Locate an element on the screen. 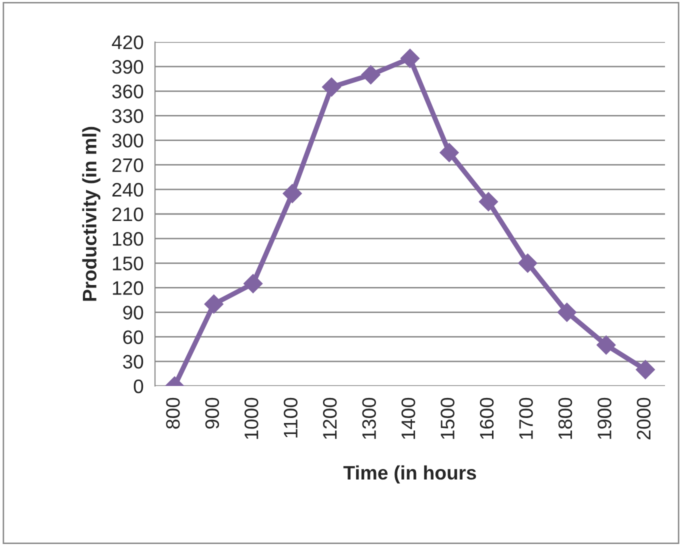 This screenshot has width=682, height=546. x-tick-label: 1300 is located at coordinates (369, 418).